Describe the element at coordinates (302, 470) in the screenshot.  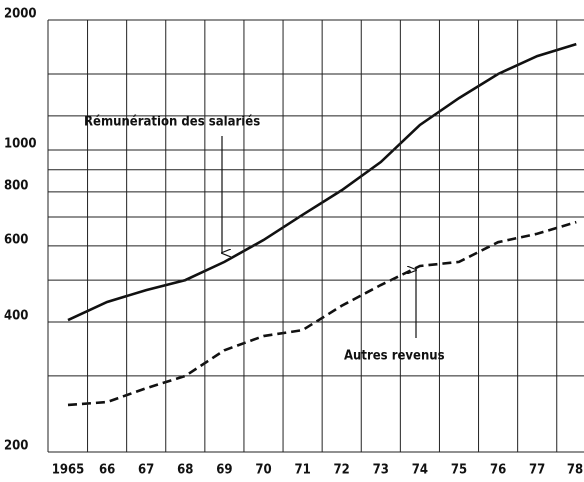
I see `x-tick-label: 71` at that location.